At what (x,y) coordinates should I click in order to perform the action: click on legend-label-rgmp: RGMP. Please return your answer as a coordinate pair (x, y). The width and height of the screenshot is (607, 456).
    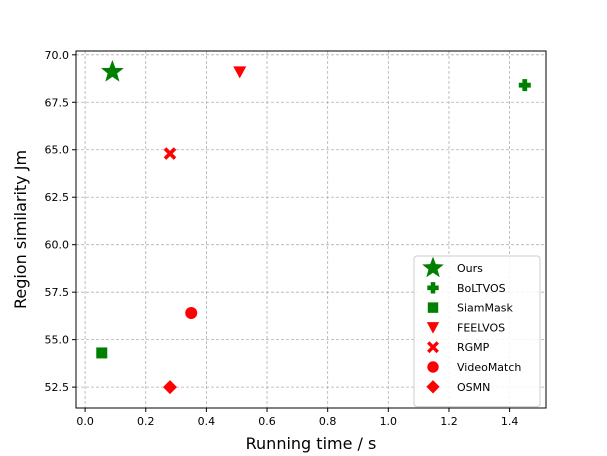
    Looking at the image, I should click on (473, 347).